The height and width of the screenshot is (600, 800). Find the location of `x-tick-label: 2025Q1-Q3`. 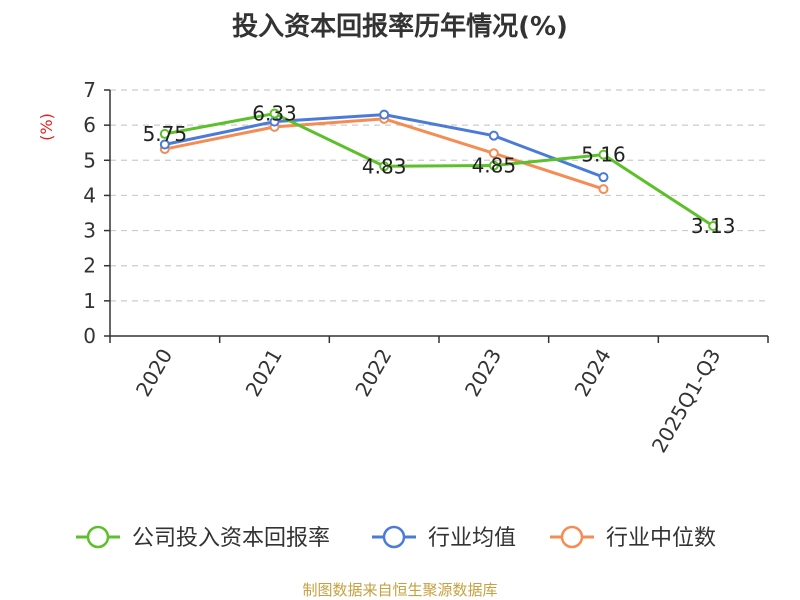

x-tick-label: 2025Q1-Q3 is located at coordinates (686, 401).